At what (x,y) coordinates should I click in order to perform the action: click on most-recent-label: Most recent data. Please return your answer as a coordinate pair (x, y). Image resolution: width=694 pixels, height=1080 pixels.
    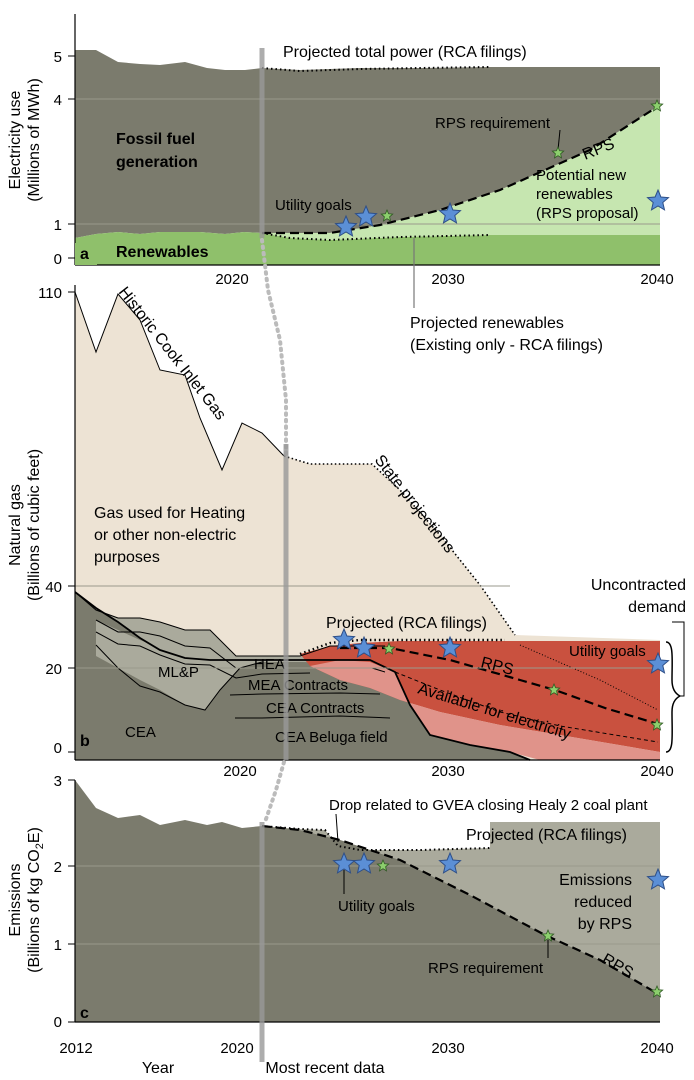
    Looking at the image, I should click on (324, 1068).